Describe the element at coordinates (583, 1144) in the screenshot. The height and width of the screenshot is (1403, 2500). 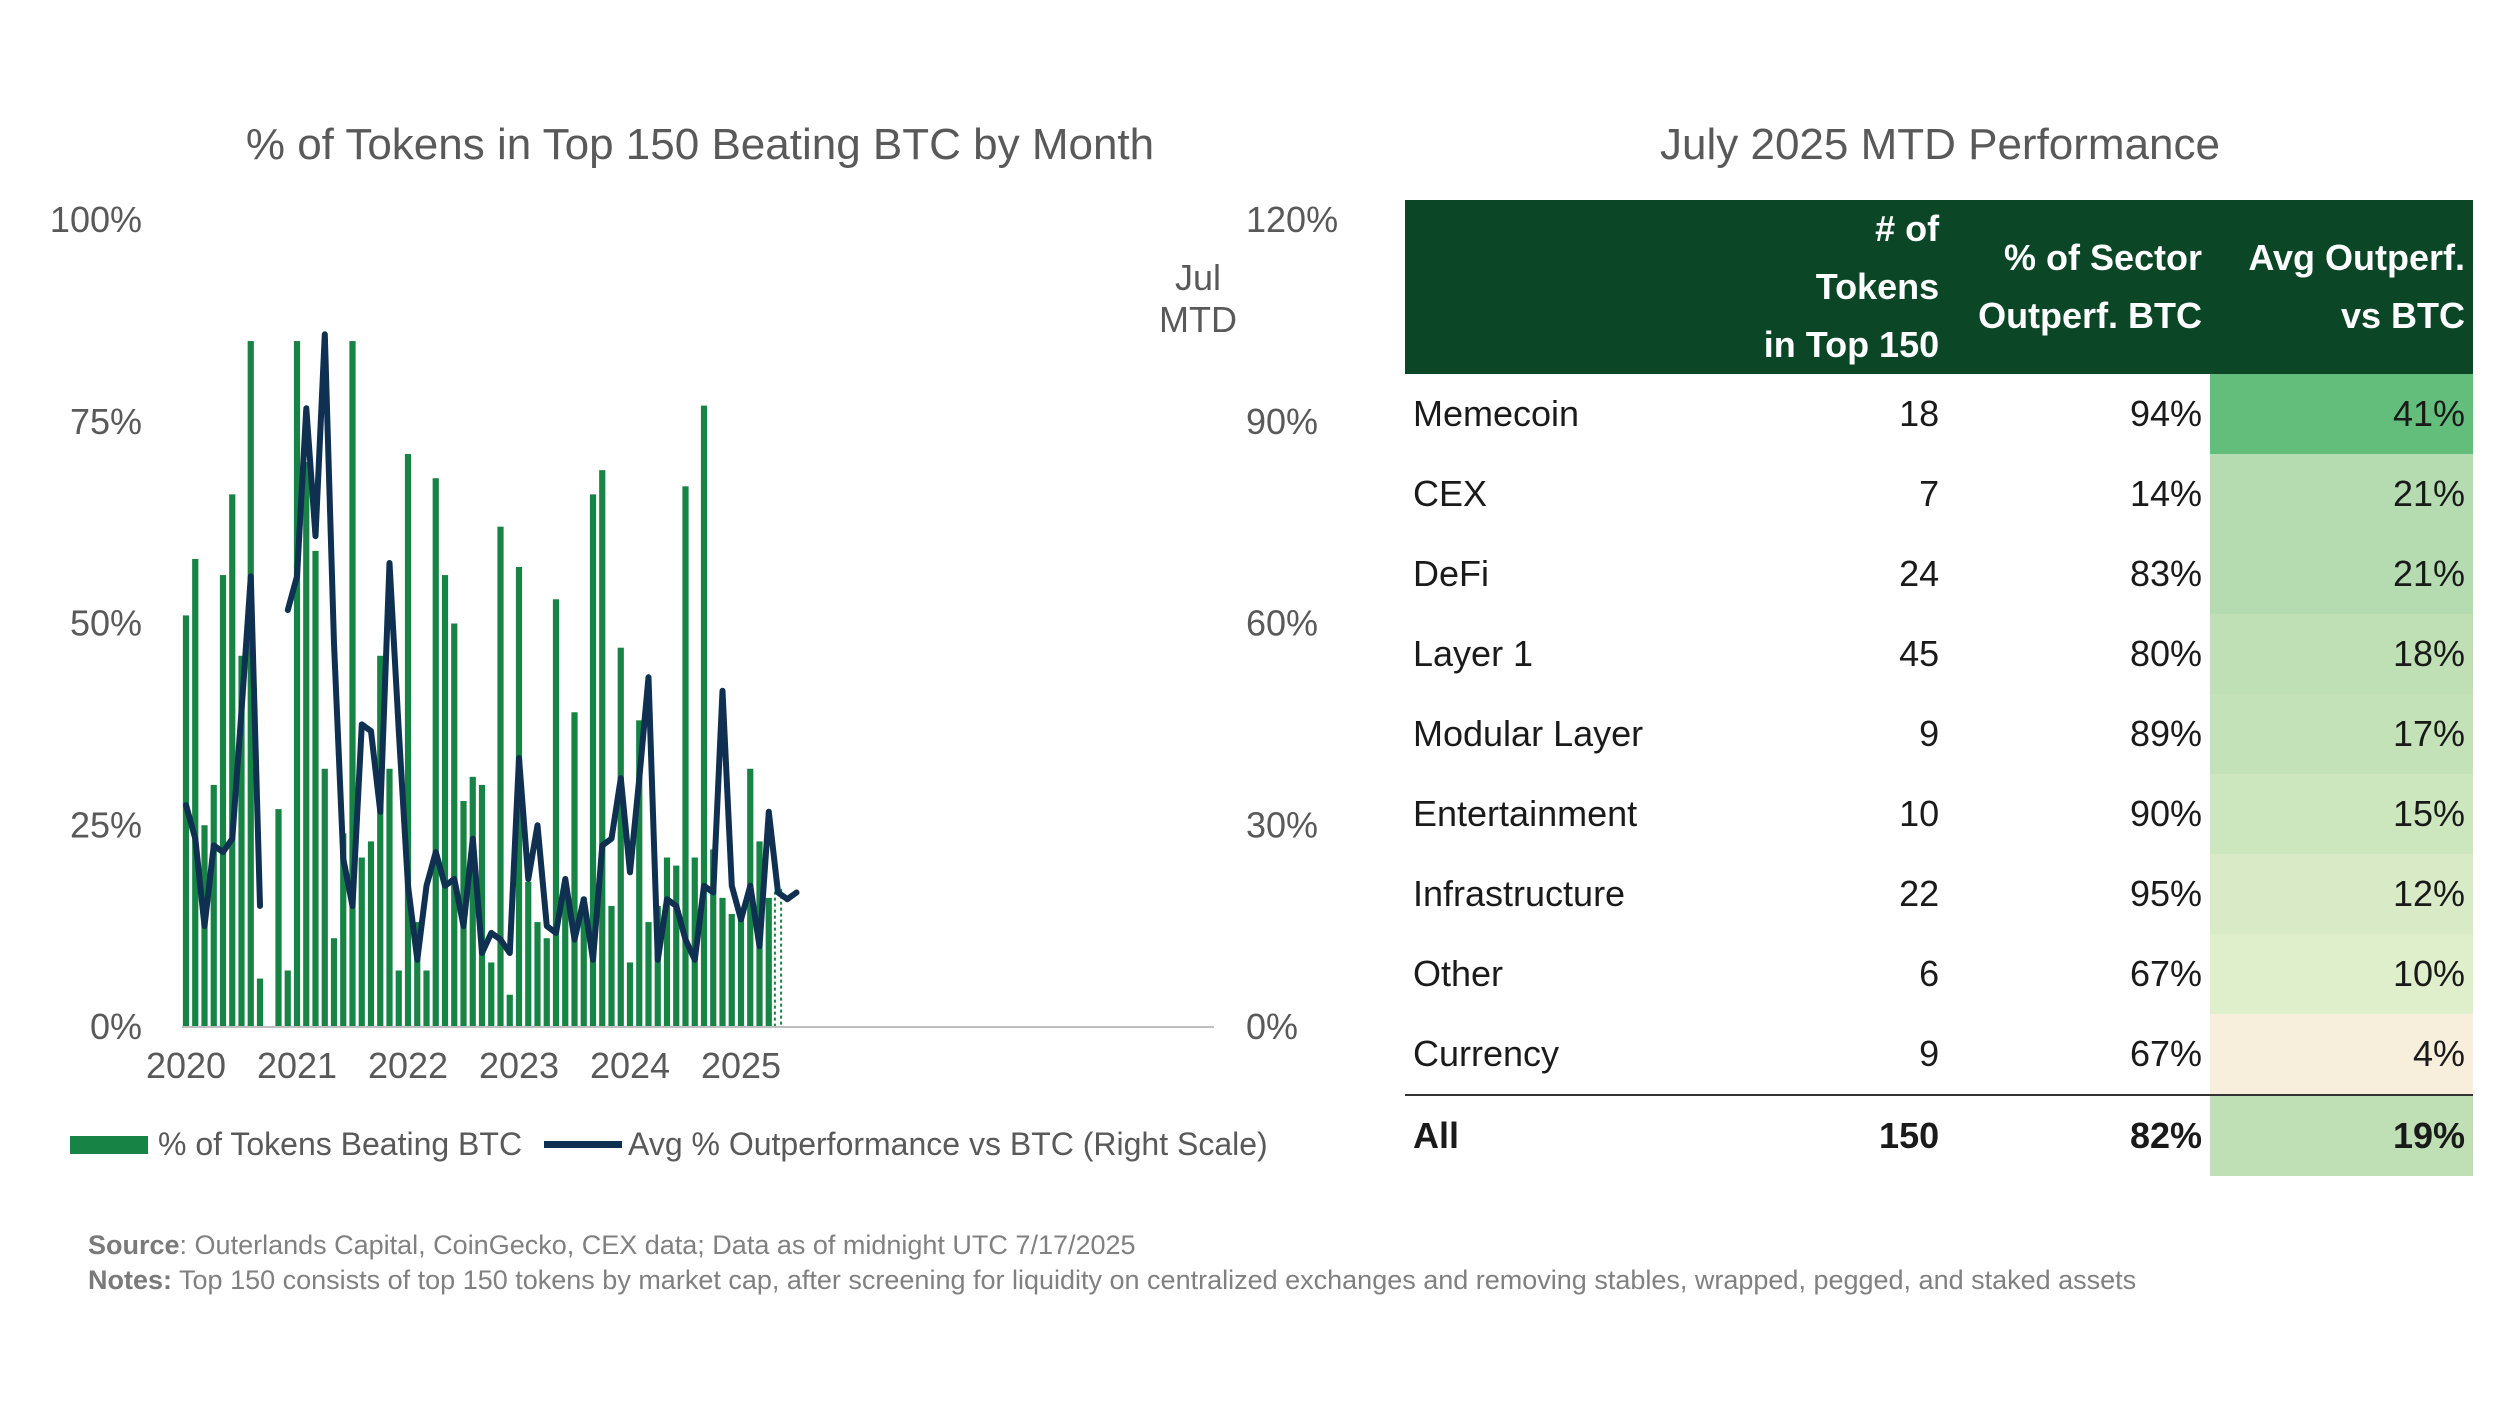
I see `legend-line-swatch` at that location.